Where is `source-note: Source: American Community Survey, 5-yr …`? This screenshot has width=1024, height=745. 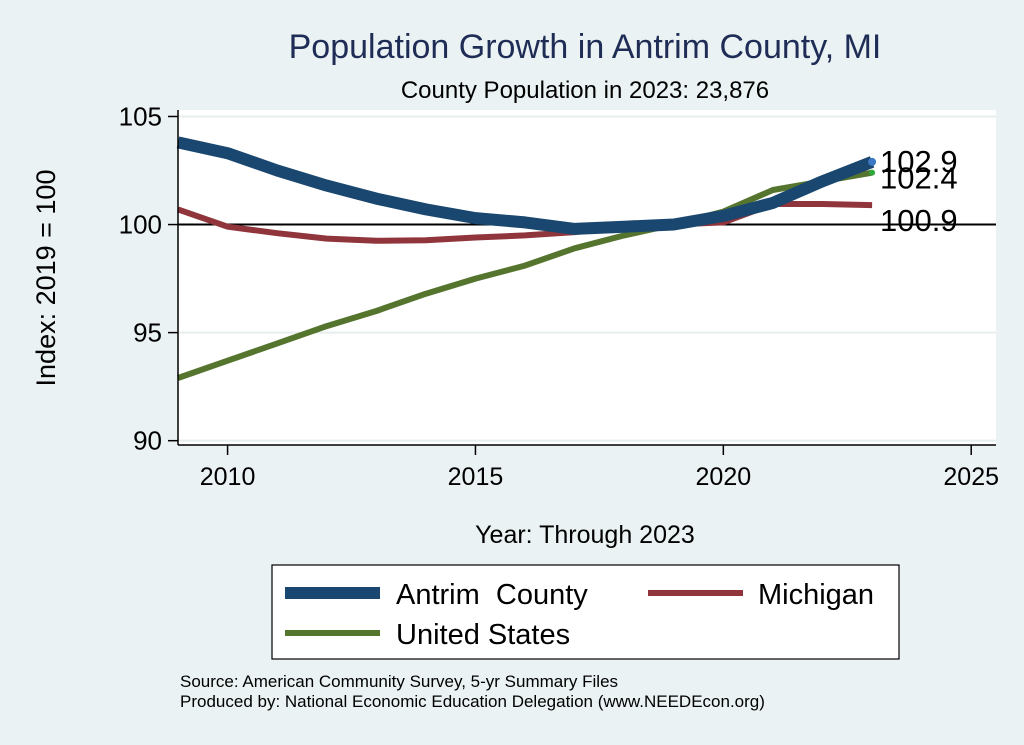 source-note: Source: American Community Survey, 5-yr … is located at coordinates (399, 681).